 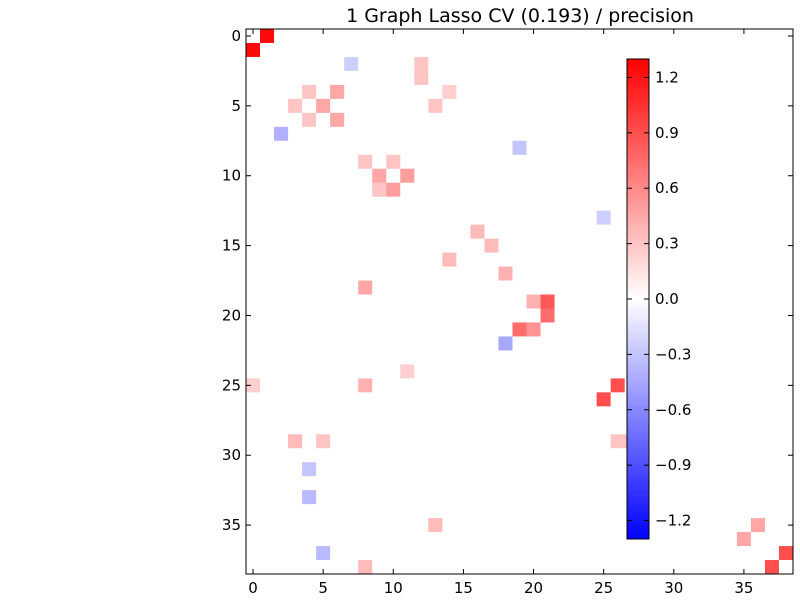 What do you see at coordinates (743, 588) in the screenshot?
I see `x-tick-label: 35` at bounding box center [743, 588].